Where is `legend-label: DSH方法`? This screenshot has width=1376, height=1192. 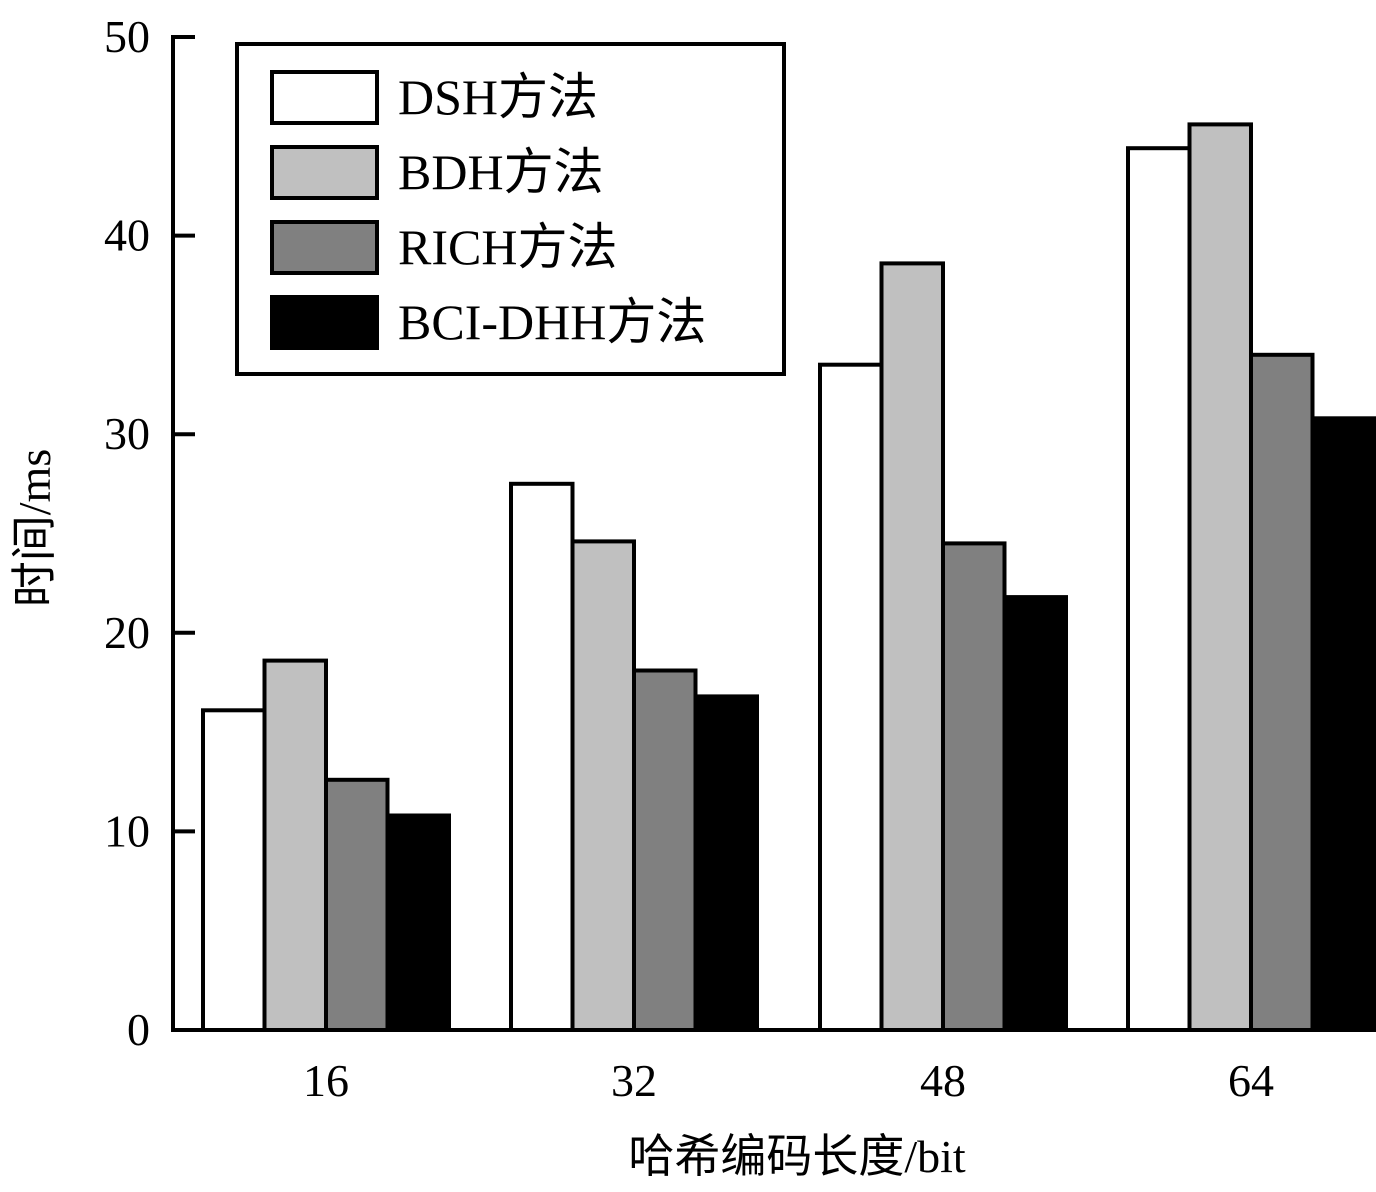 legend-label: DSH方法 is located at coordinates (498, 97).